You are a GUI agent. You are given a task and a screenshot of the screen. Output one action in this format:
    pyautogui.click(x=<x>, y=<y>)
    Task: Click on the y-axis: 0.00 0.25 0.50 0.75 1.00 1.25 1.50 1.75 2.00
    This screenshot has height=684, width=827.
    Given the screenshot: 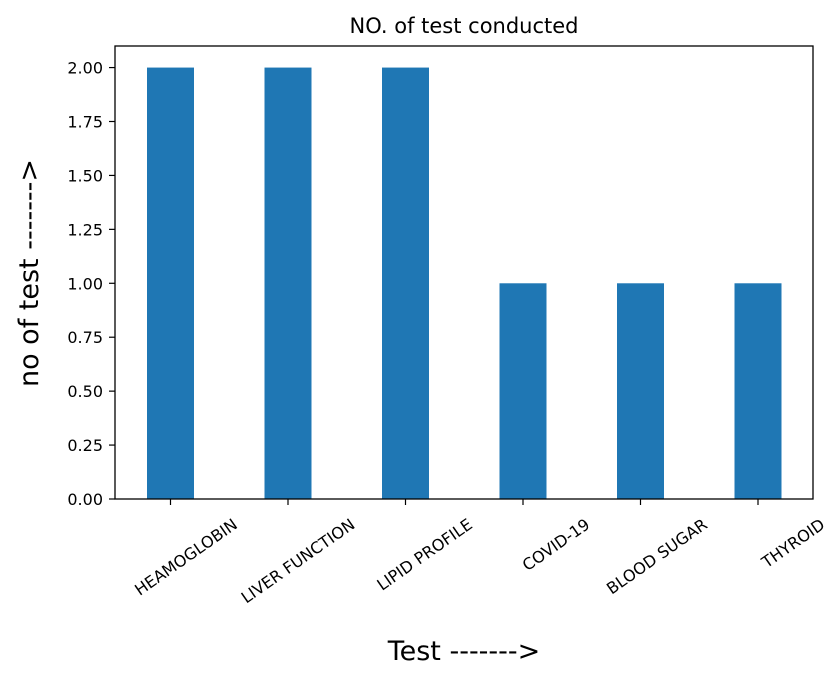 What is the action you would take?
    pyautogui.click(x=91, y=284)
    